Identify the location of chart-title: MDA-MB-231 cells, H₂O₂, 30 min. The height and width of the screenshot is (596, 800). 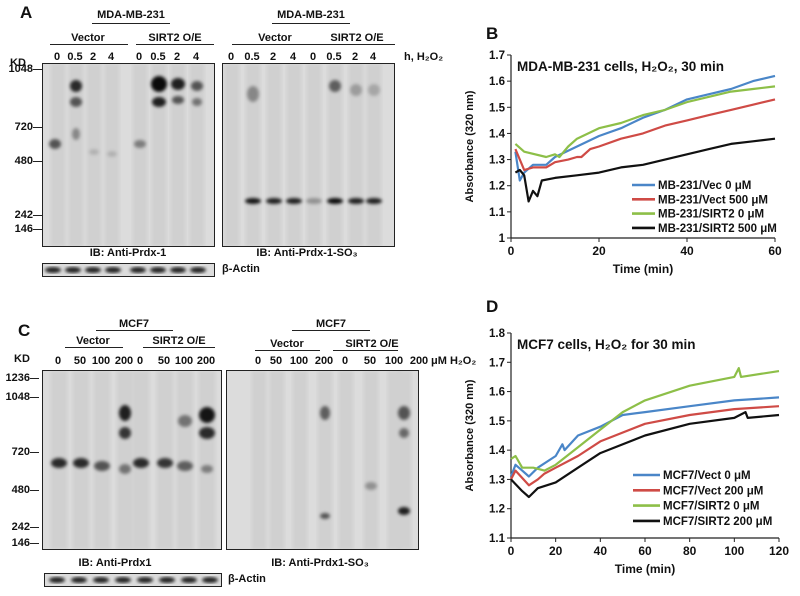
(620, 66).